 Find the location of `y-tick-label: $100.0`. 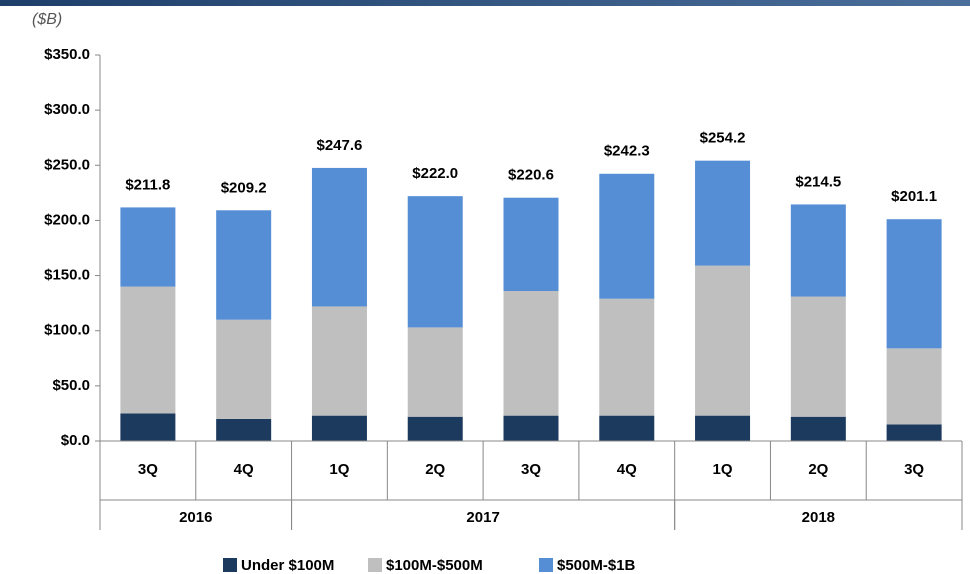

y-tick-label: $100.0 is located at coordinates (67, 330).